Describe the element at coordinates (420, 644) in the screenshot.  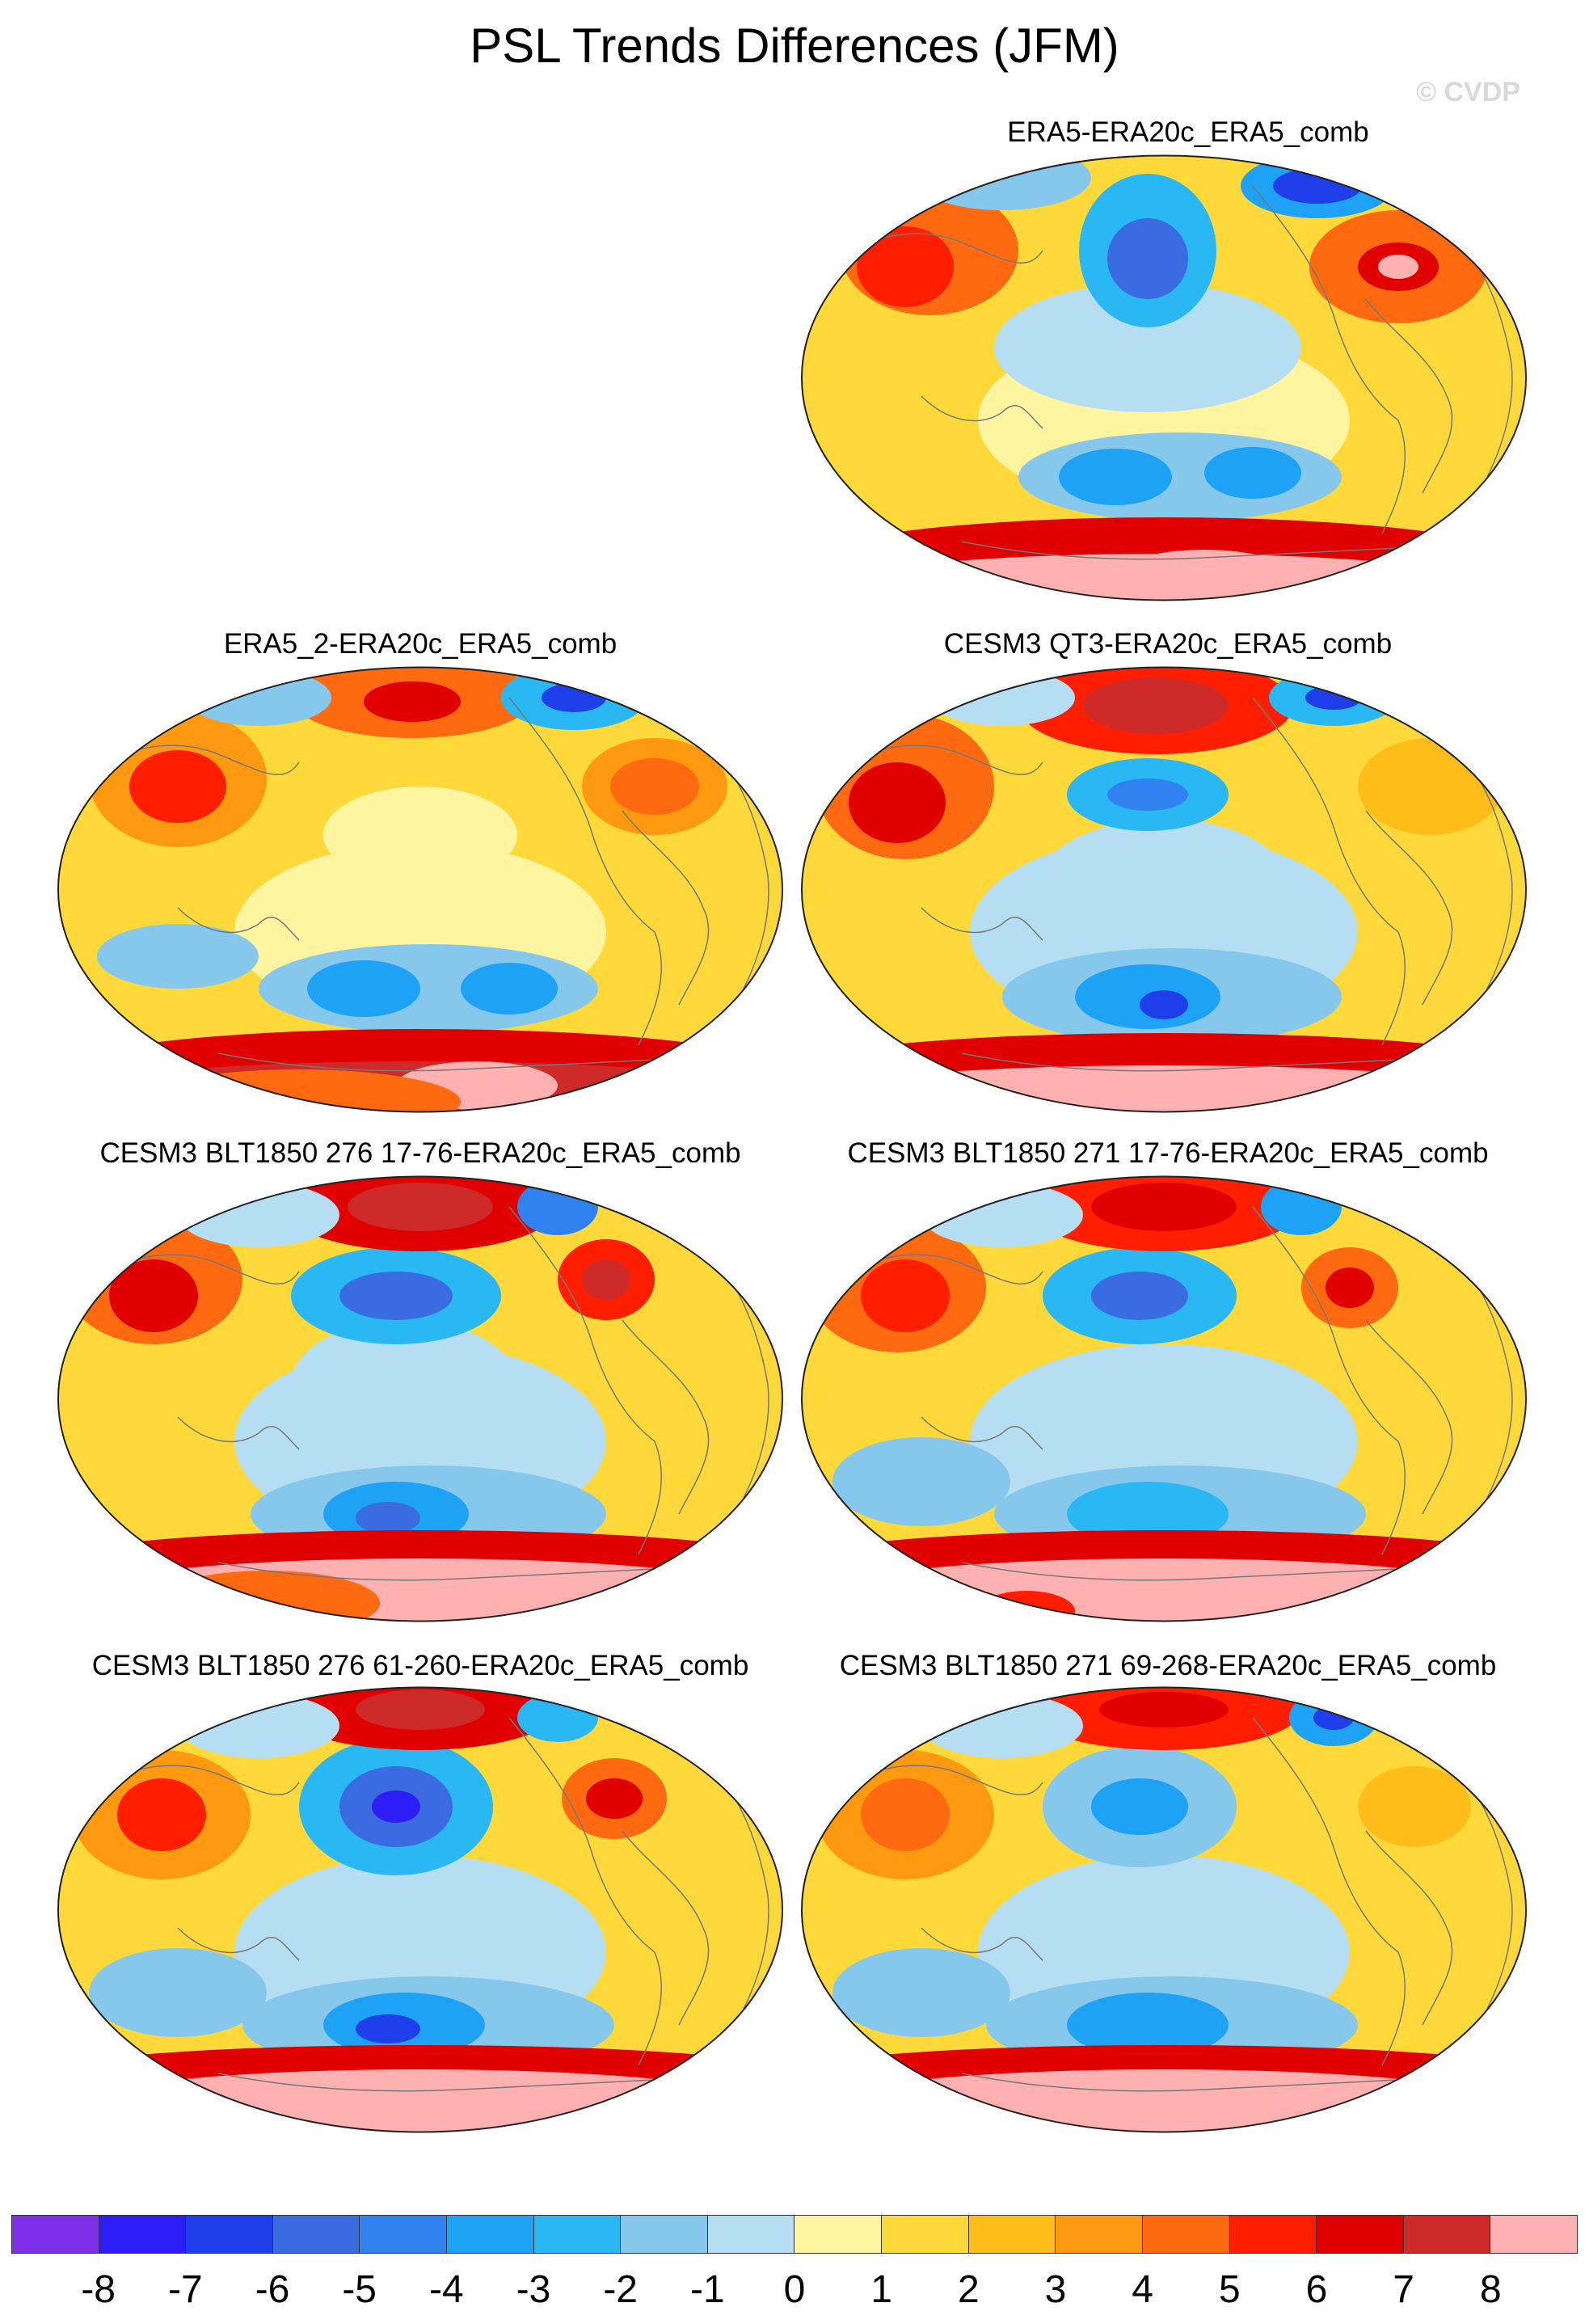
I see `panel-title-2: ERA5_2-ERA20c_ERA5_comb` at that location.